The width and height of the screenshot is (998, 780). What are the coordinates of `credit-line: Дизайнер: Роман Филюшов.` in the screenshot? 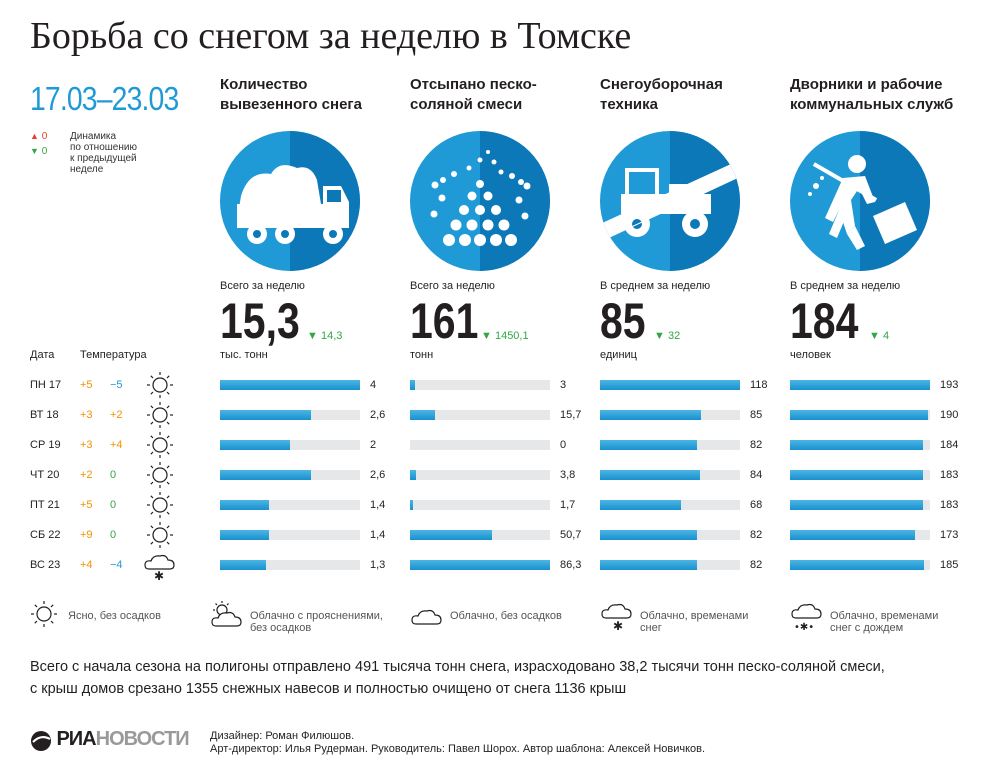 It's located at (282, 736).